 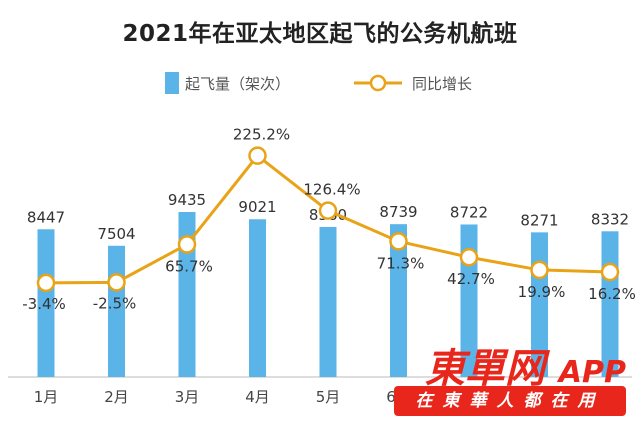 What do you see at coordinates (116, 234) in the screenshot?
I see `bar-value-label-2: 7504` at bounding box center [116, 234].